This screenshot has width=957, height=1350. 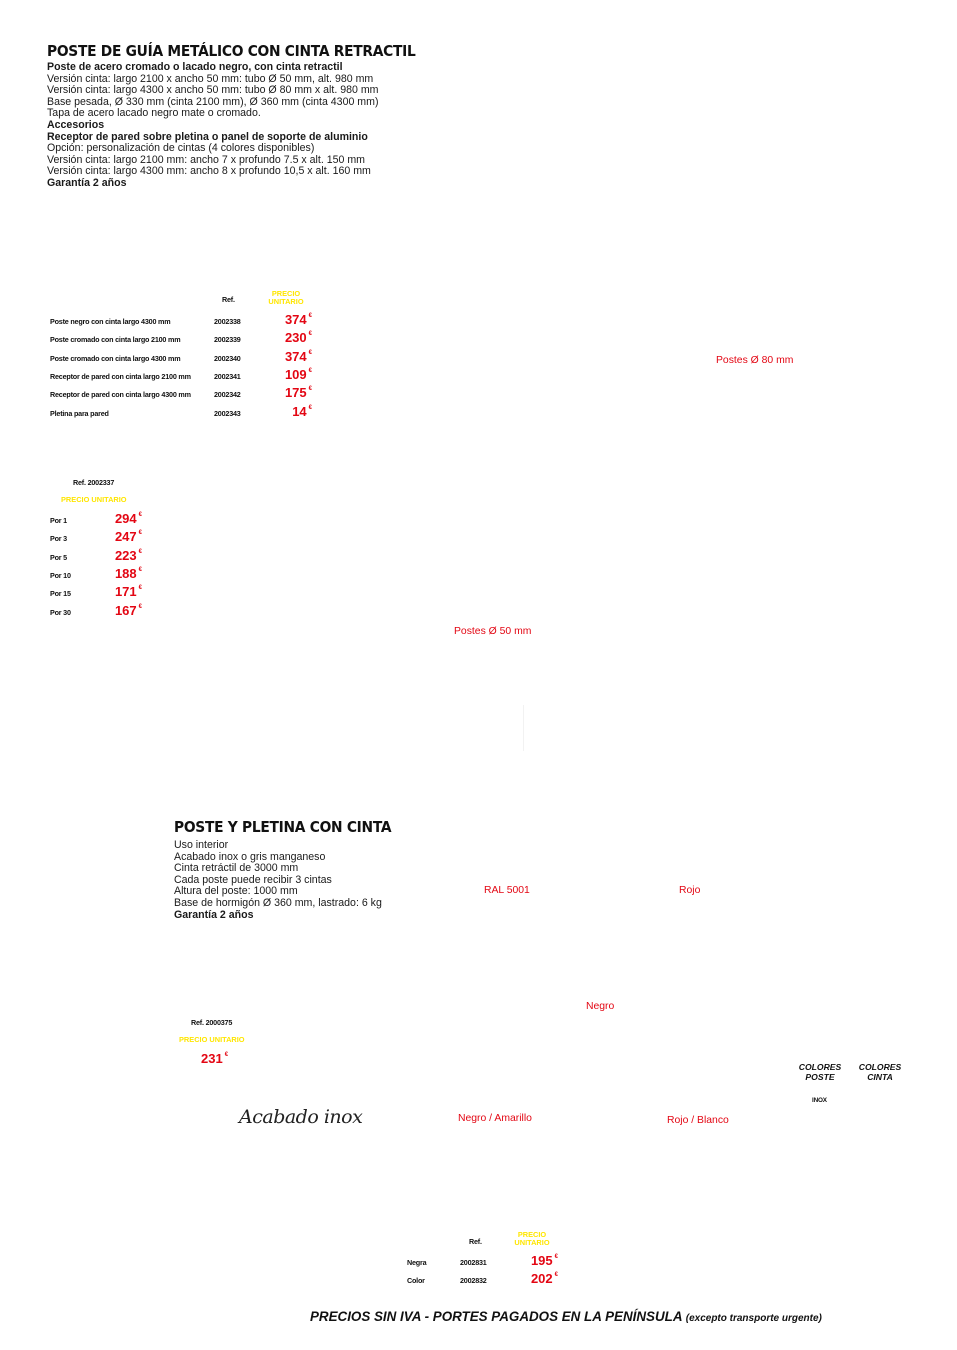 What do you see at coordinates (125, 610) in the screenshot?
I see `unit-price: 167` at bounding box center [125, 610].